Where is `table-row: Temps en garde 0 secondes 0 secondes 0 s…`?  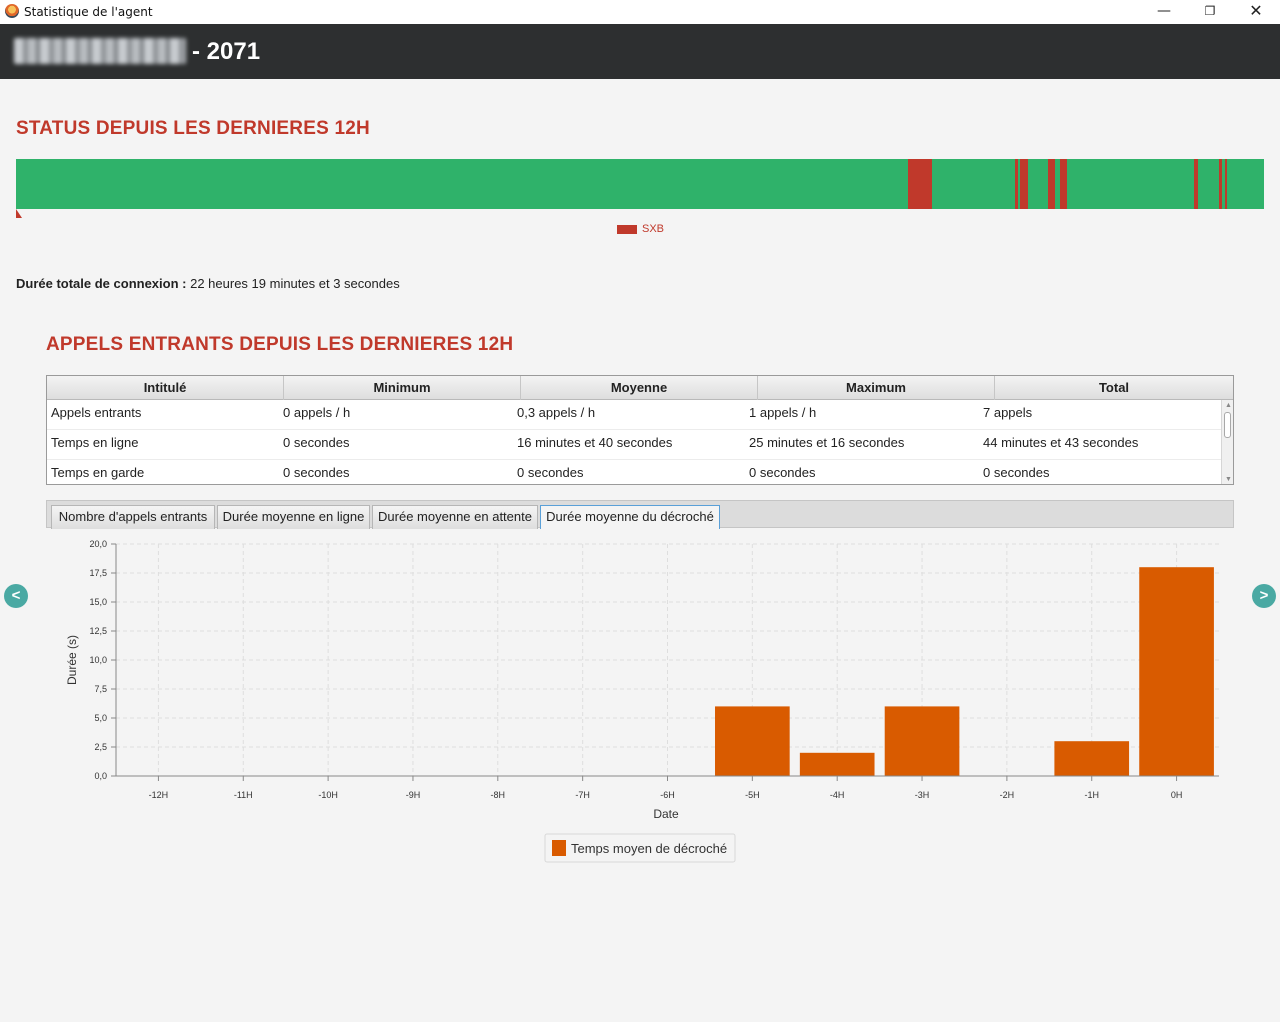
table-row: Temps en garde 0 secondes 0 secondes 0 s… is located at coordinates (634, 472).